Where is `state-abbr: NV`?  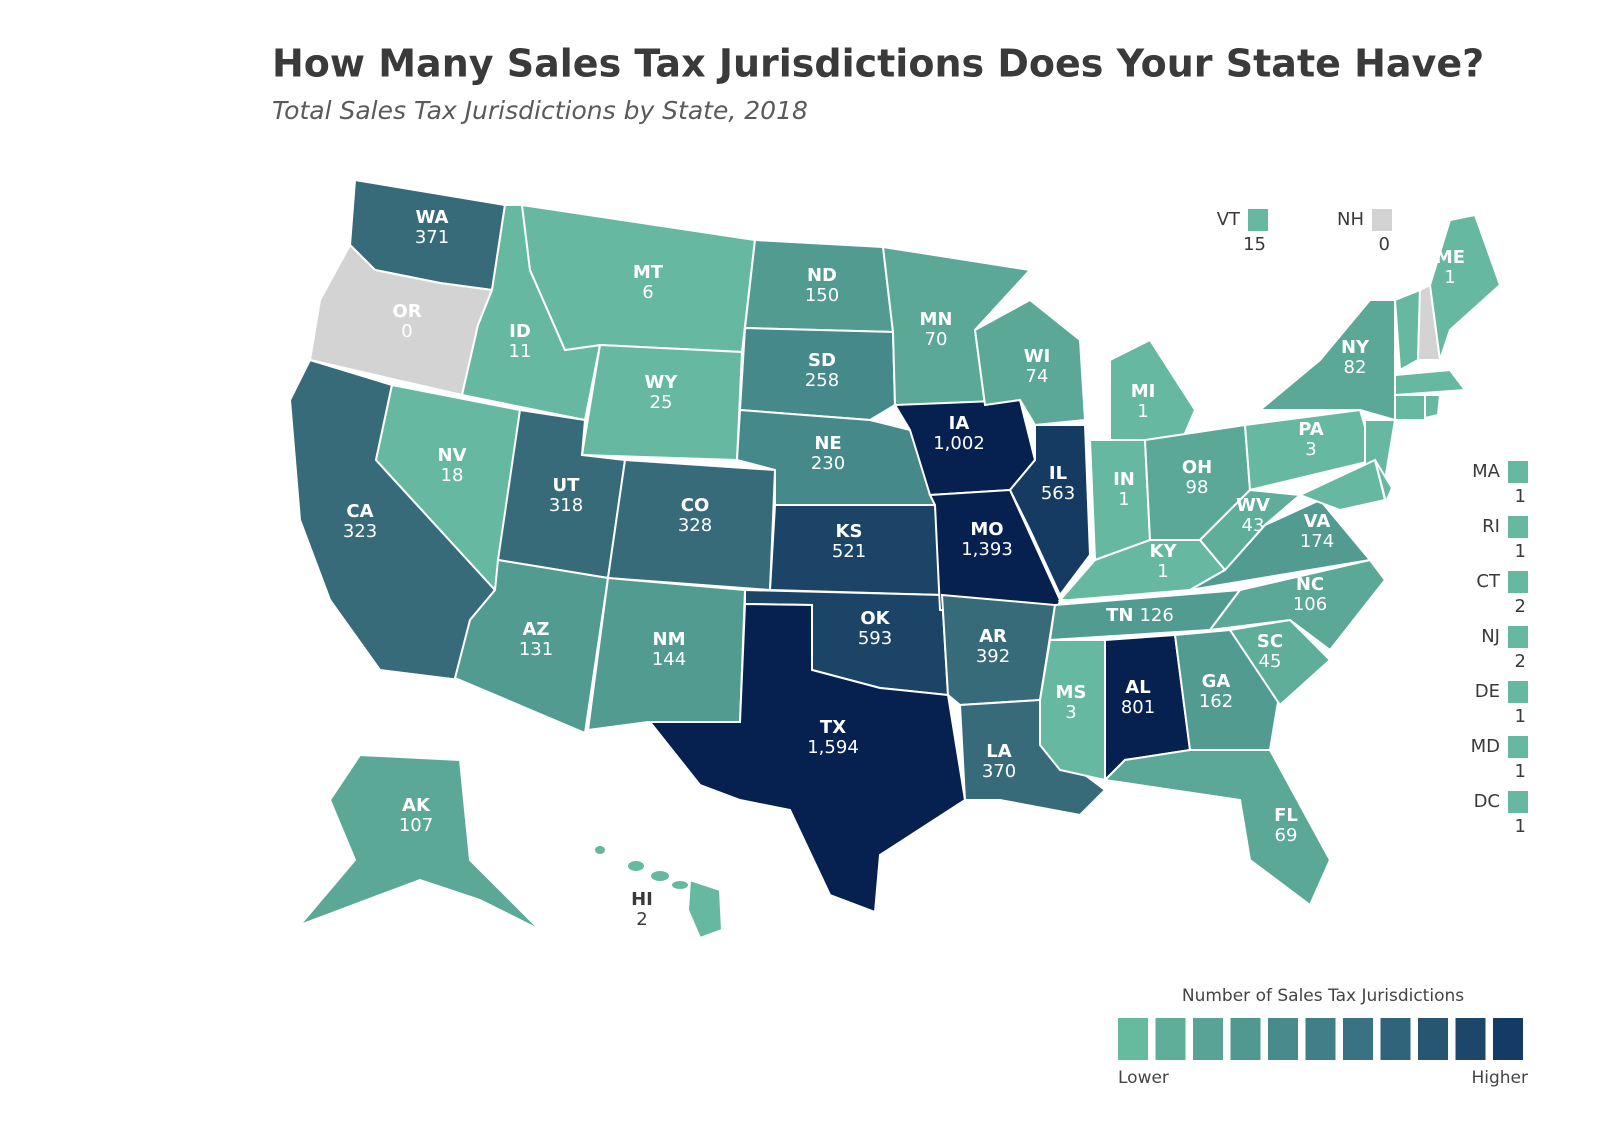
state-abbr: NV is located at coordinates (452, 455).